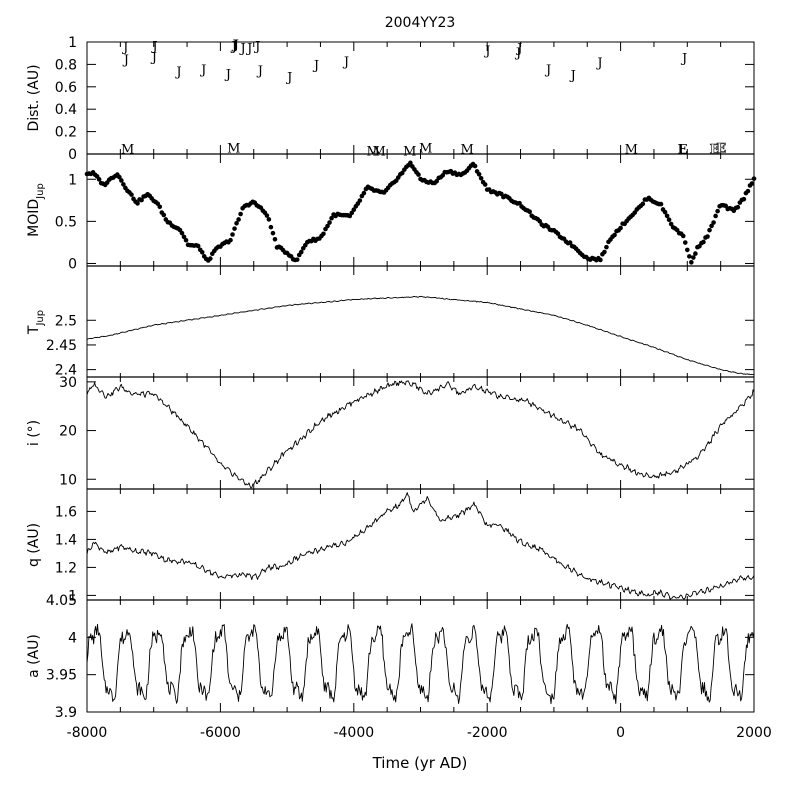 The height and width of the screenshot is (802, 797). I want to click on y-tick-label: 1.6, so click(66, 512).